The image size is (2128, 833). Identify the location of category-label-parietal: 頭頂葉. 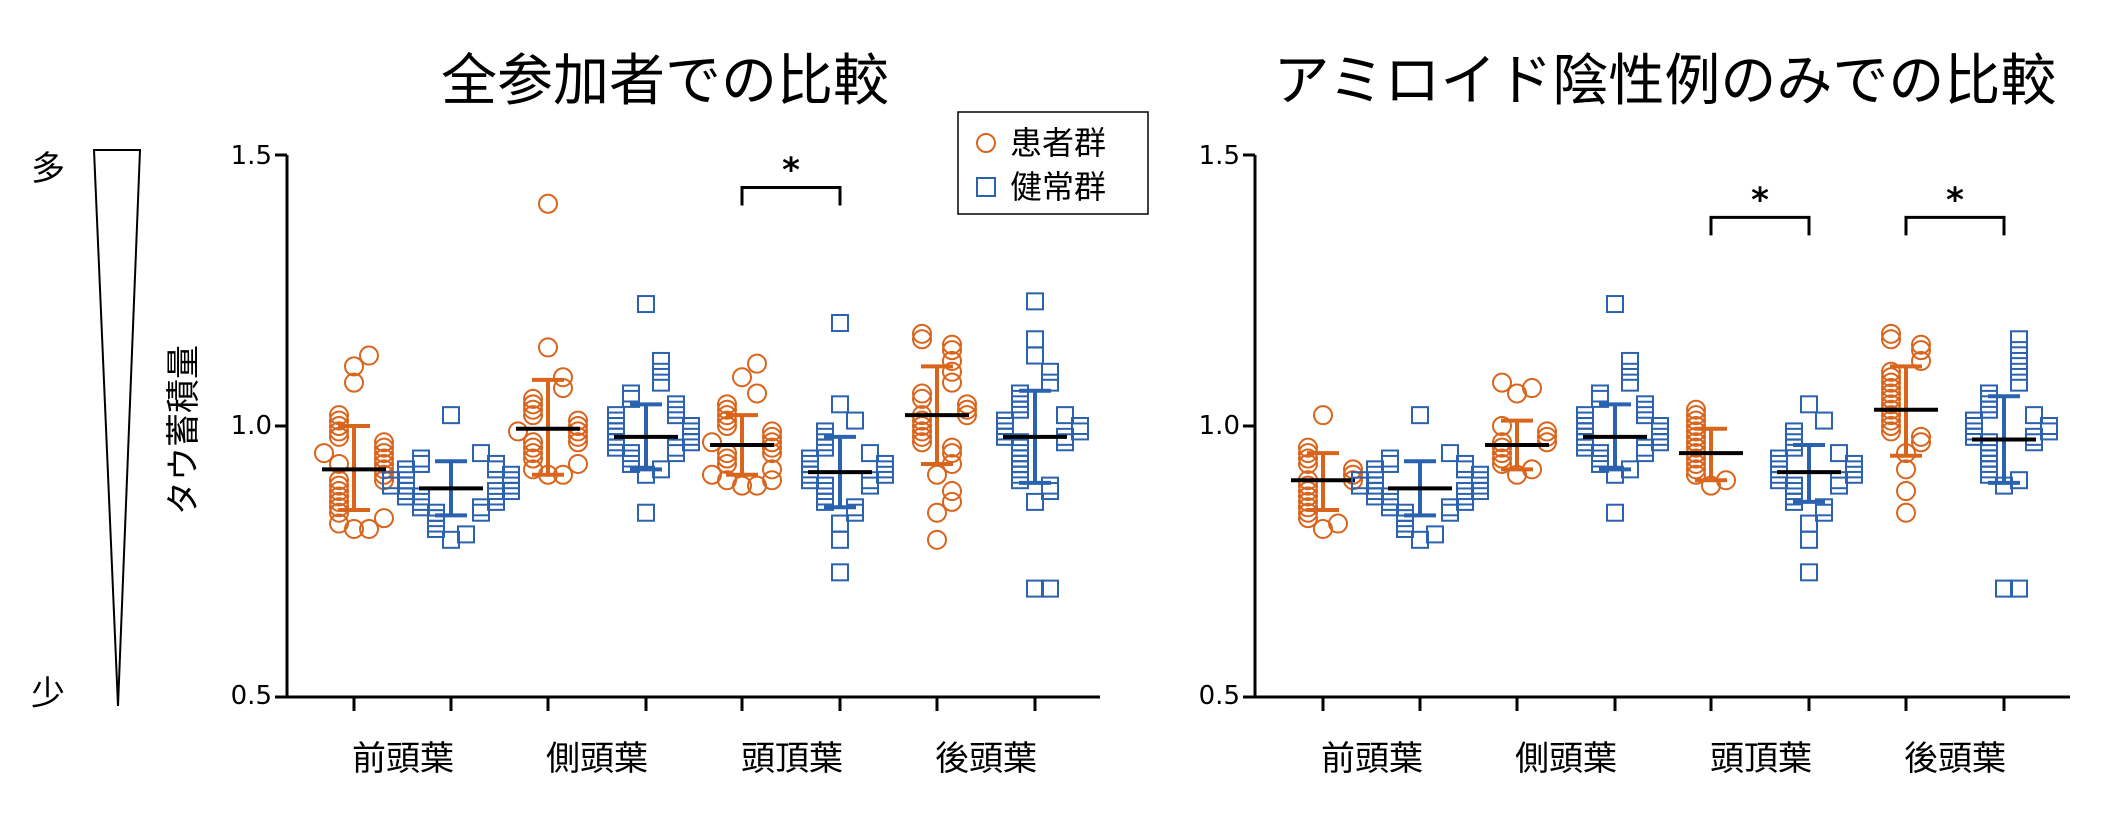
(1761, 759).